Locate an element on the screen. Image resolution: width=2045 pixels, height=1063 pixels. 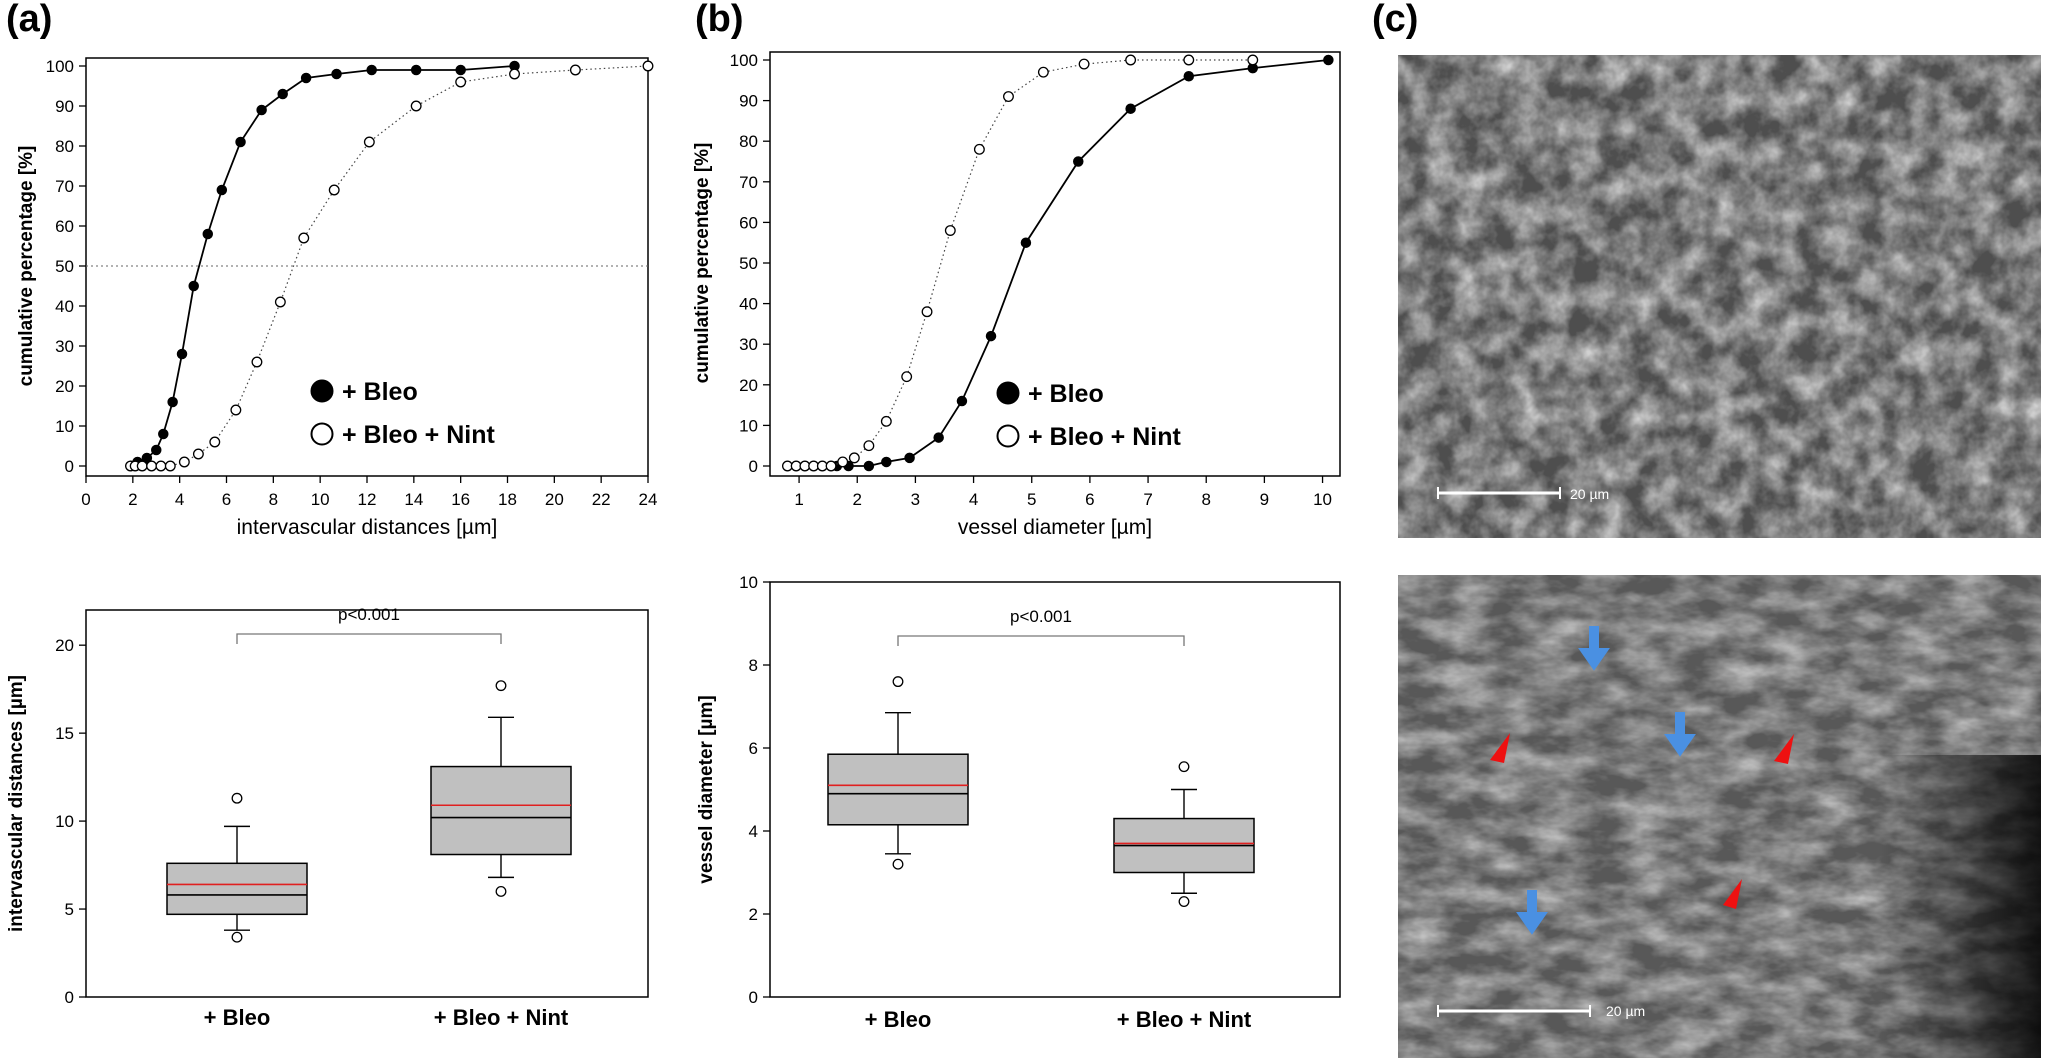
a-top-xtick-label: 4 is located at coordinates (179, 499).